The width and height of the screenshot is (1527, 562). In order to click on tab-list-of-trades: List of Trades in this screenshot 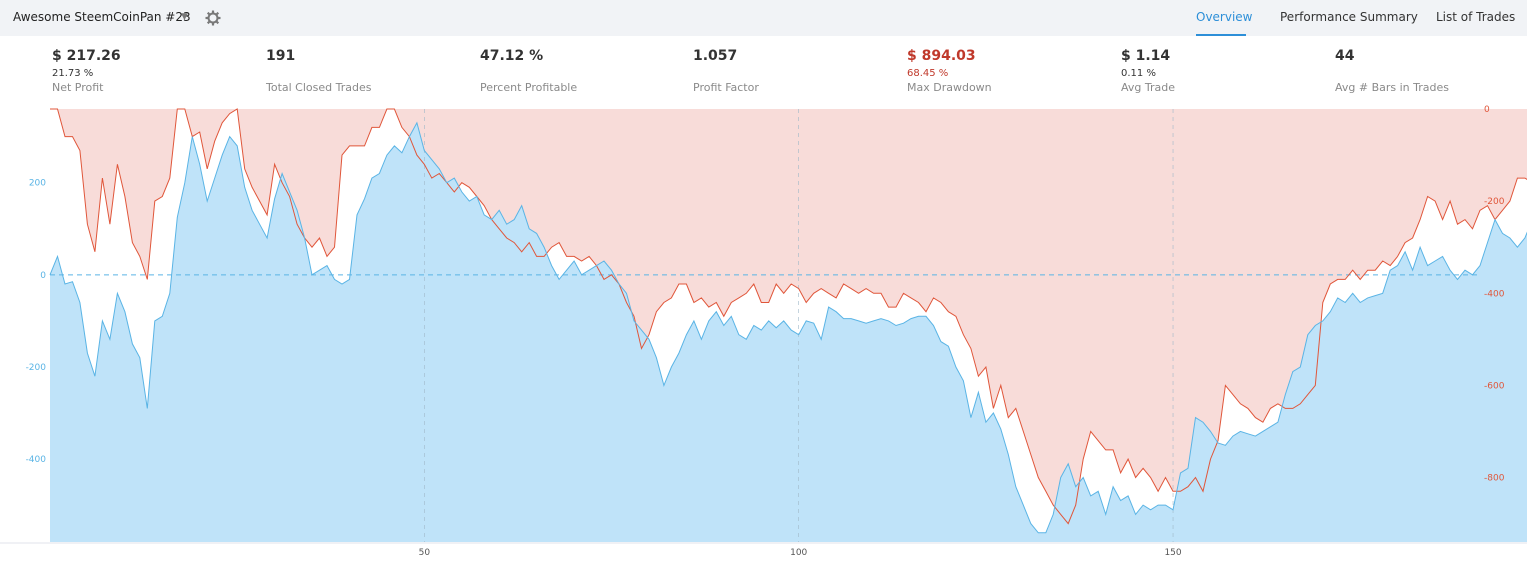, I will do `click(1476, 17)`.